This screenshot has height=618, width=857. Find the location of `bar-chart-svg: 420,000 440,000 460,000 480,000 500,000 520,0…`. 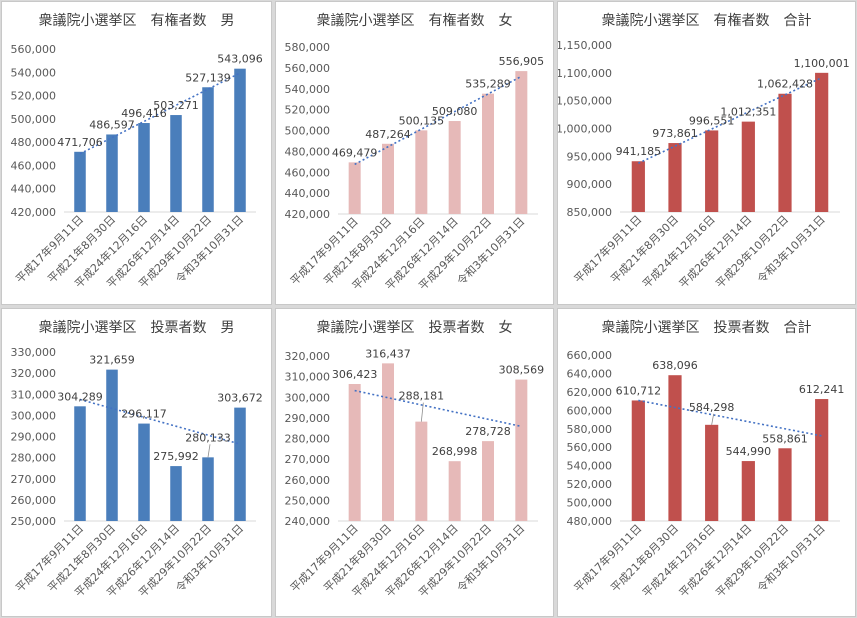

bar-chart-svg: 420,000 440,000 460,000 480,000 500,000 520,0… is located at coordinates (415, 167).